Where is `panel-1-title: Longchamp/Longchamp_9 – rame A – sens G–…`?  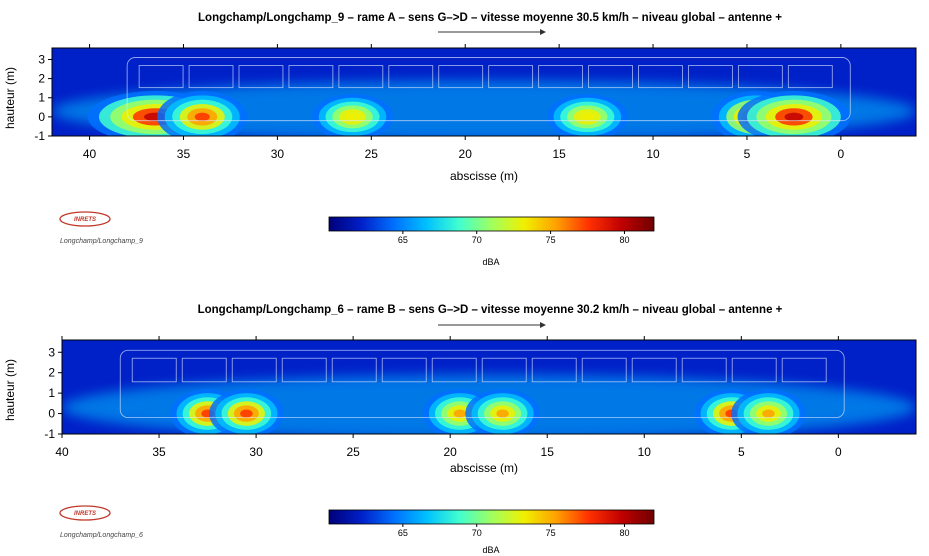
panel-1-title: Longchamp/Longchamp_9 – rame A – sens G–… is located at coordinates (490, 18).